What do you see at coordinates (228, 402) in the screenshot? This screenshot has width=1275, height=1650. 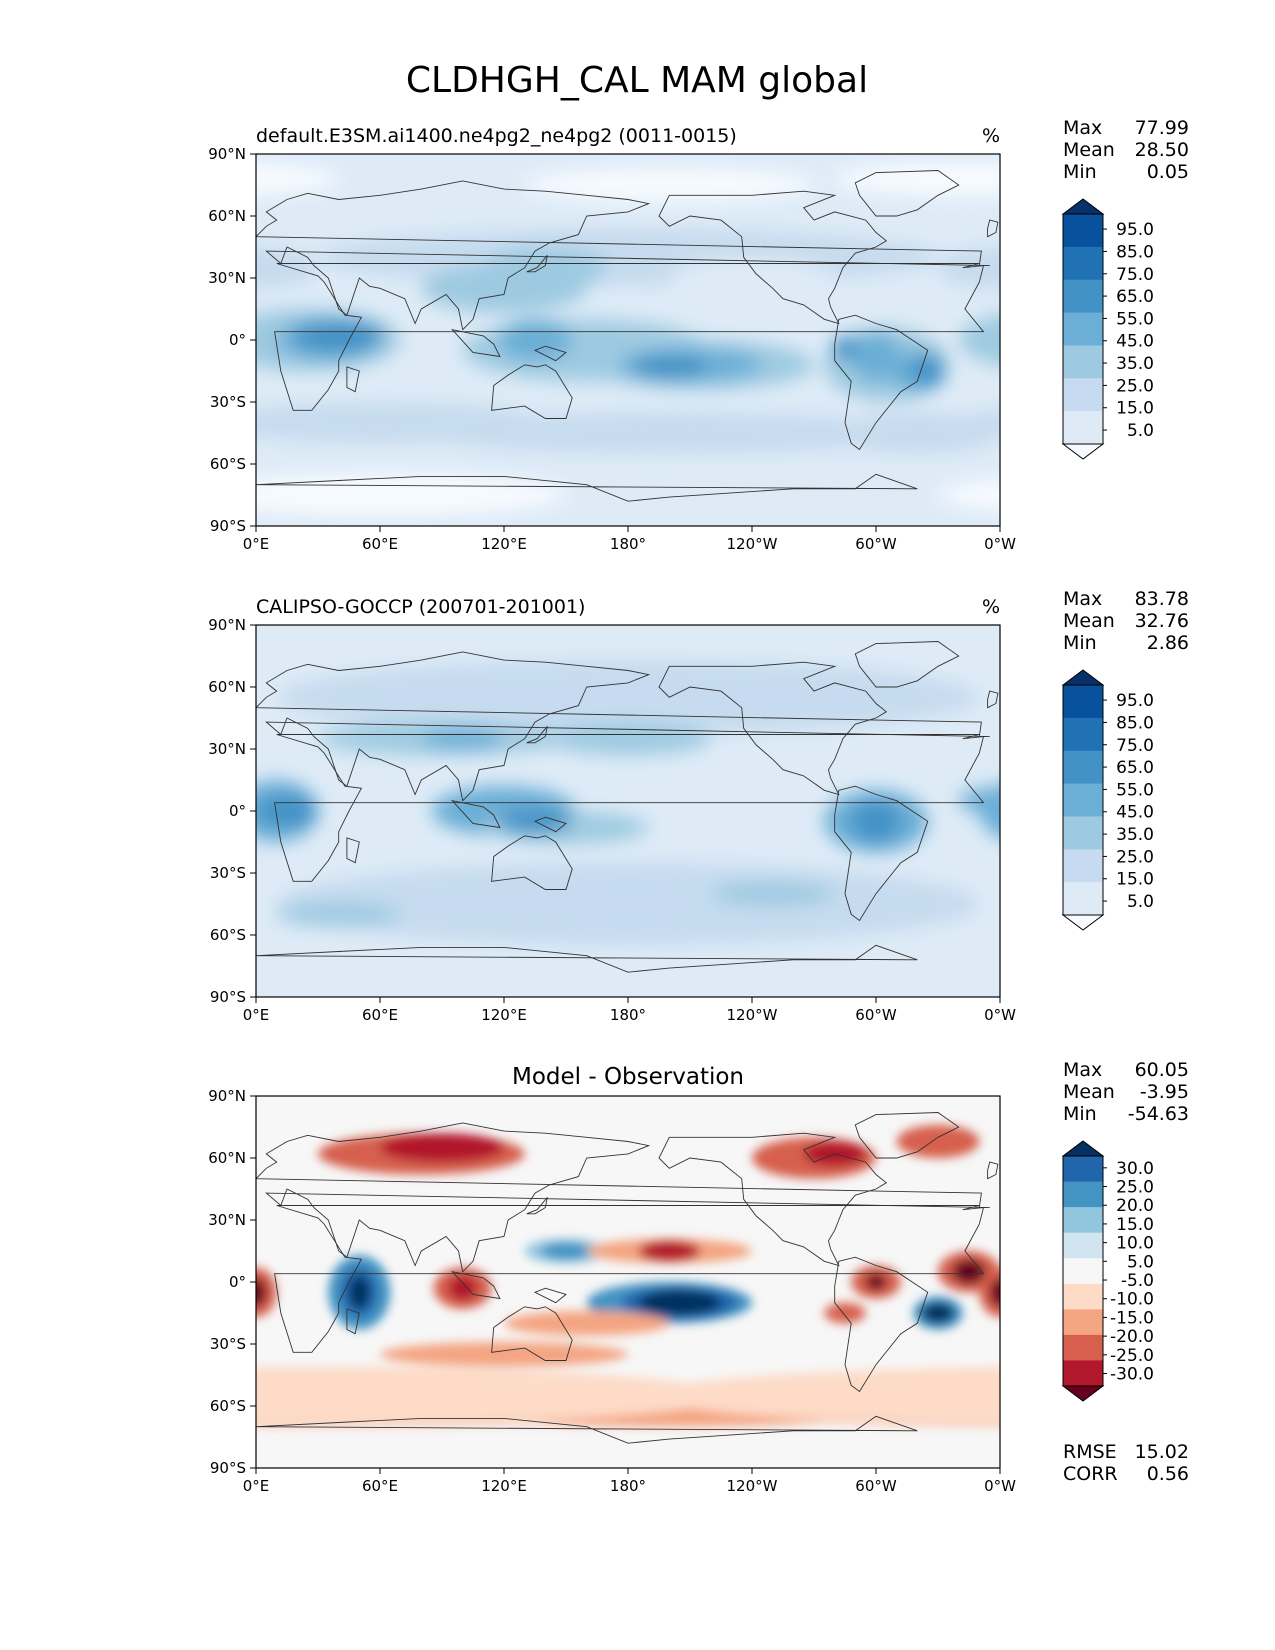 I see `lat-tick-label: 30°S` at bounding box center [228, 402].